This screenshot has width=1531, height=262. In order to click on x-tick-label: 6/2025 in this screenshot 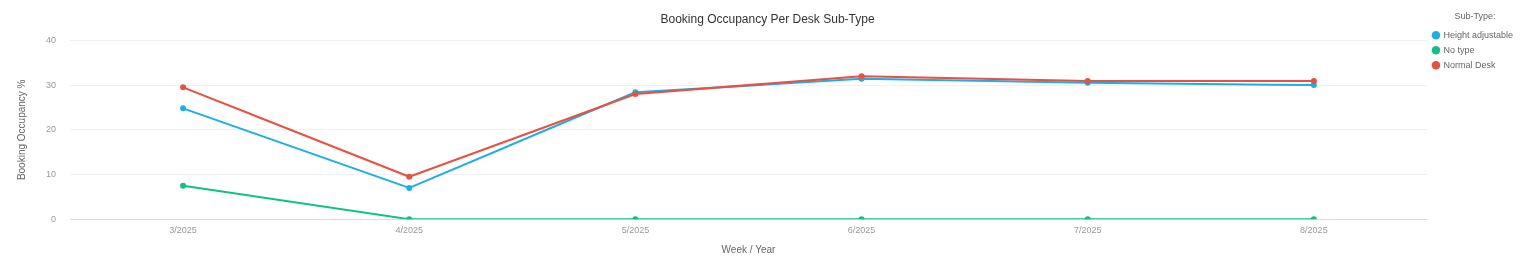, I will do `click(861, 230)`.